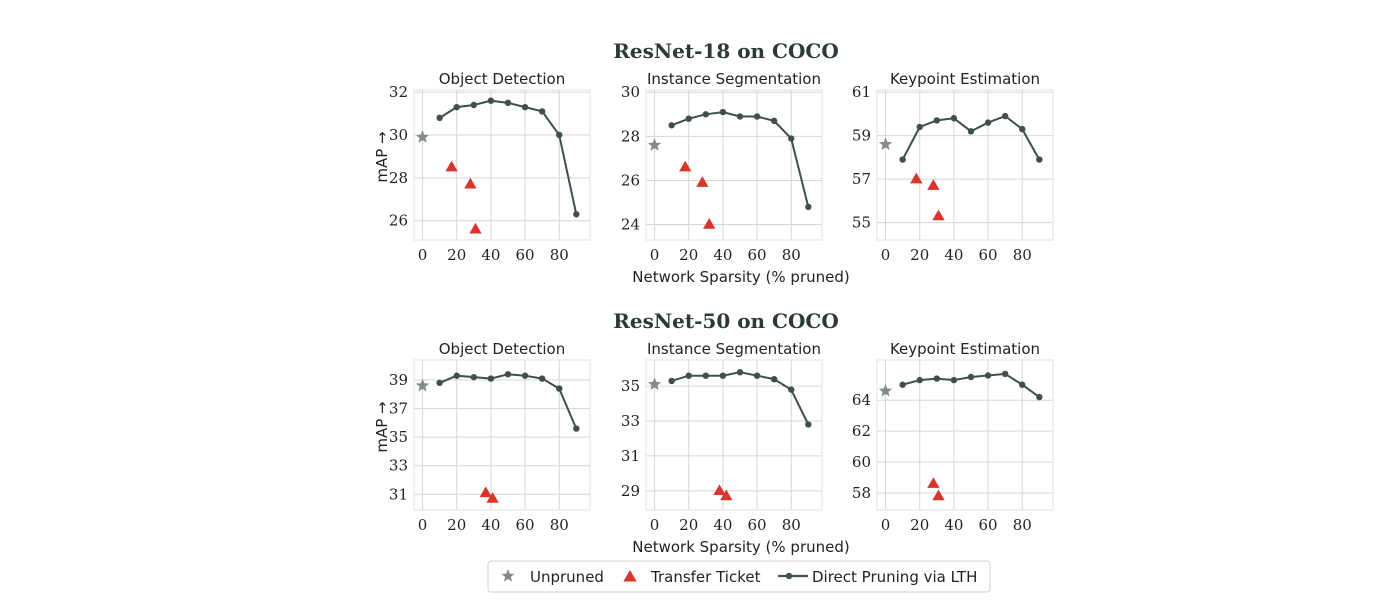 This screenshot has width=1400, height=609. What do you see at coordinates (630, 576) in the screenshot?
I see `legend-triangle-shape` at bounding box center [630, 576].